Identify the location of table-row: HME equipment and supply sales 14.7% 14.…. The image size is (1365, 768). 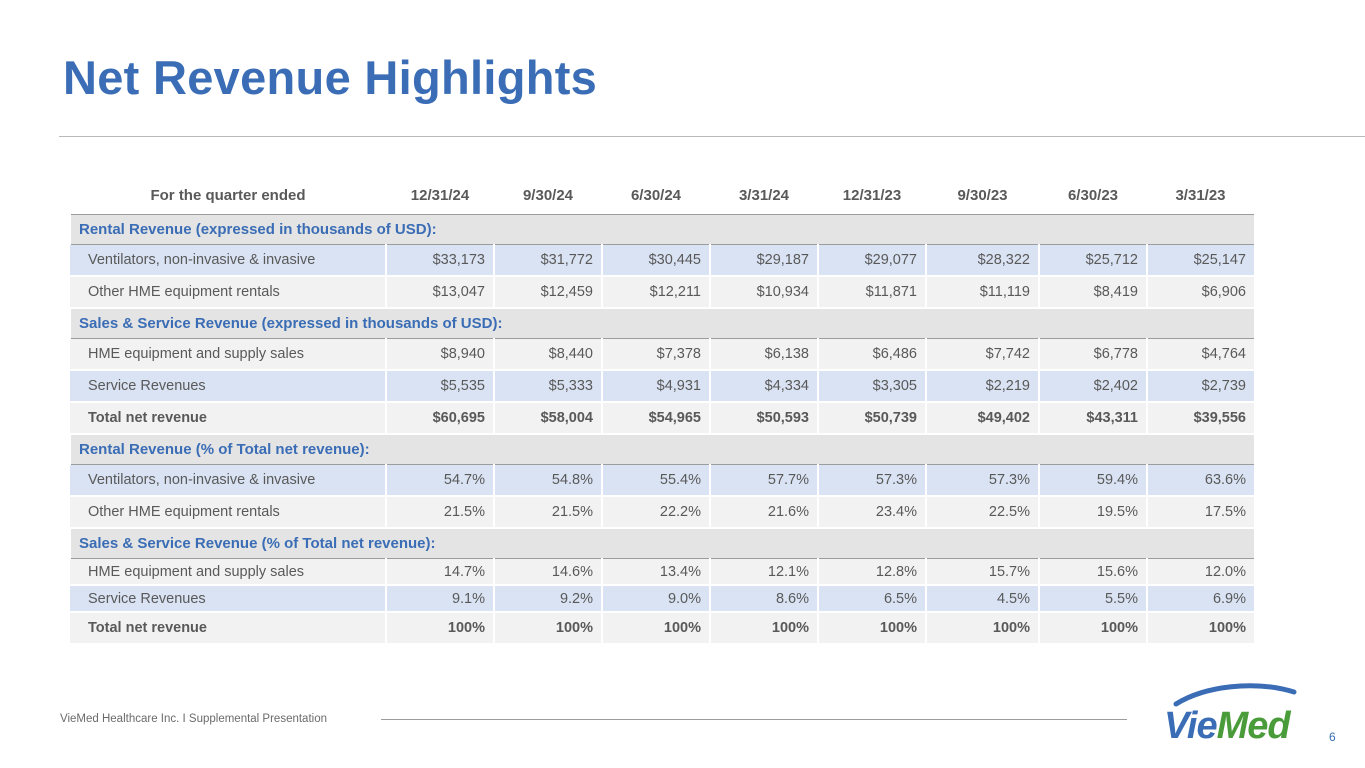
(662, 572).